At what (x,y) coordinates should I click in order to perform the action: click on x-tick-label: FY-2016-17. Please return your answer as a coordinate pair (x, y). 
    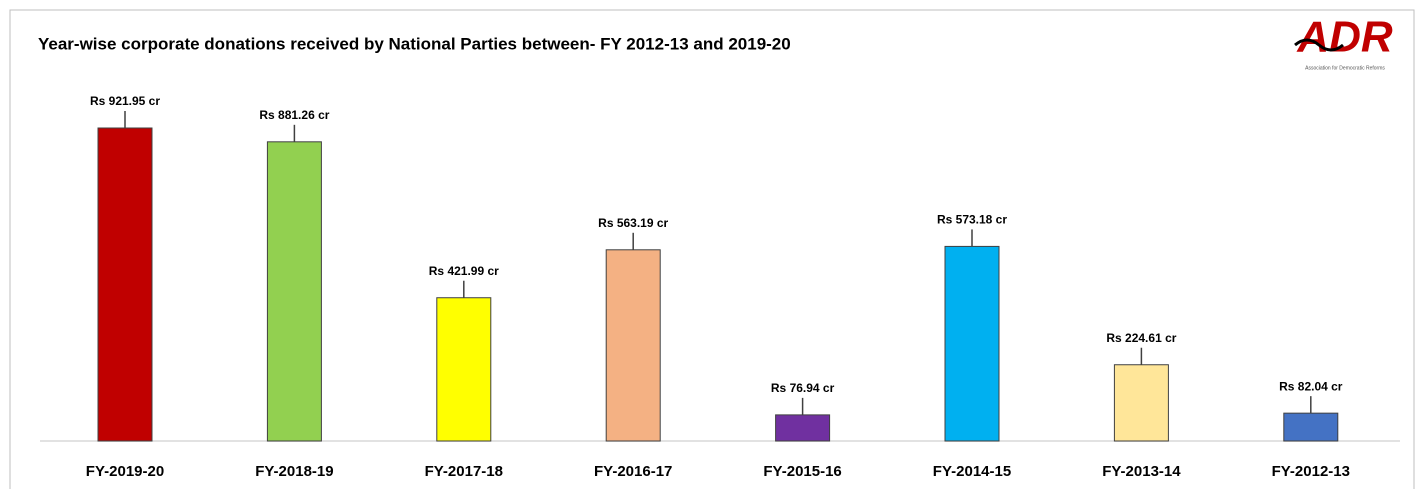
    Looking at the image, I should click on (633, 471).